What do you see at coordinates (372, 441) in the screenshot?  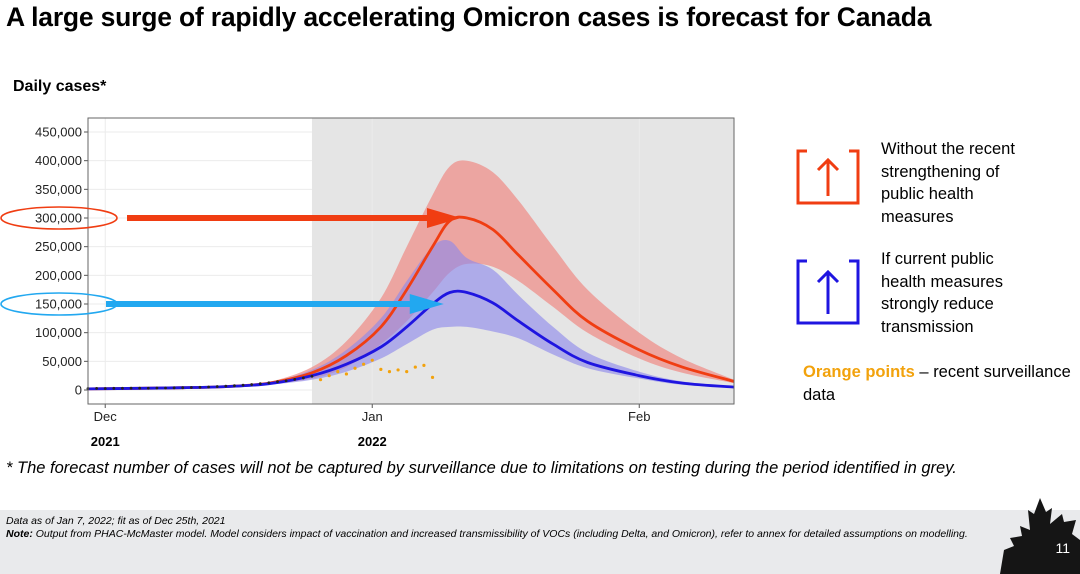 I see `year-label: 2022` at bounding box center [372, 441].